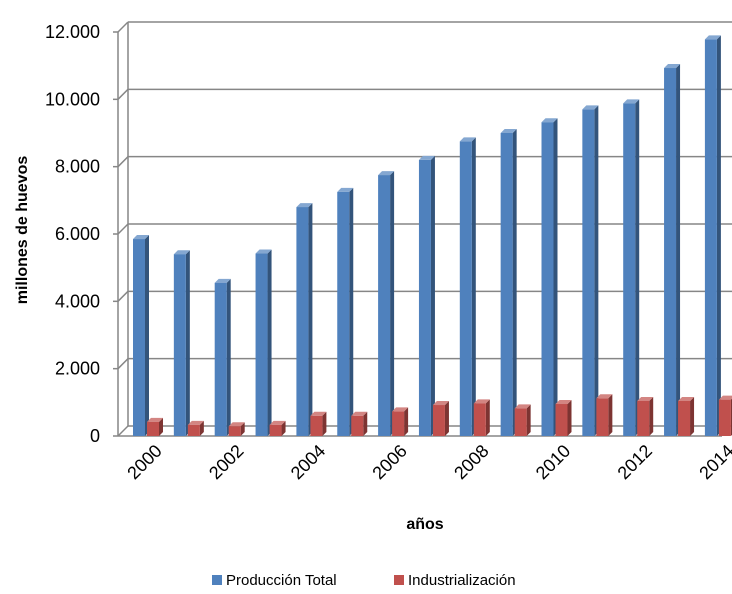 The image size is (732, 594). I want to click on x-axis-ticks: 2000 2002 2004 2006 2008 2010 2012 2014, so click(427, 462).